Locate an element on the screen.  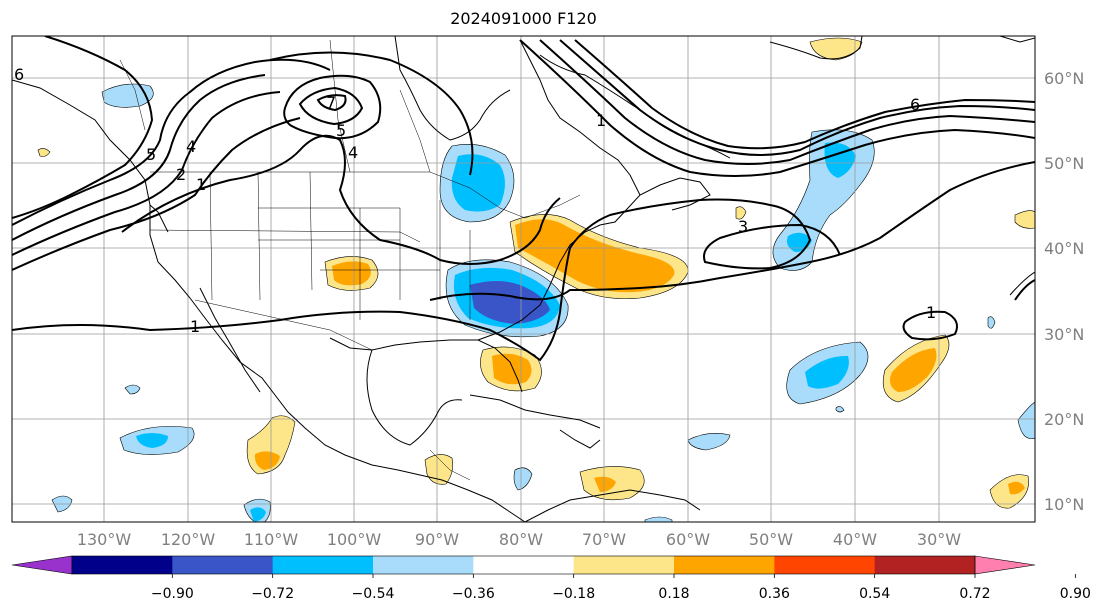
lat-label: 20°N is located at coordinates (1064, 419).